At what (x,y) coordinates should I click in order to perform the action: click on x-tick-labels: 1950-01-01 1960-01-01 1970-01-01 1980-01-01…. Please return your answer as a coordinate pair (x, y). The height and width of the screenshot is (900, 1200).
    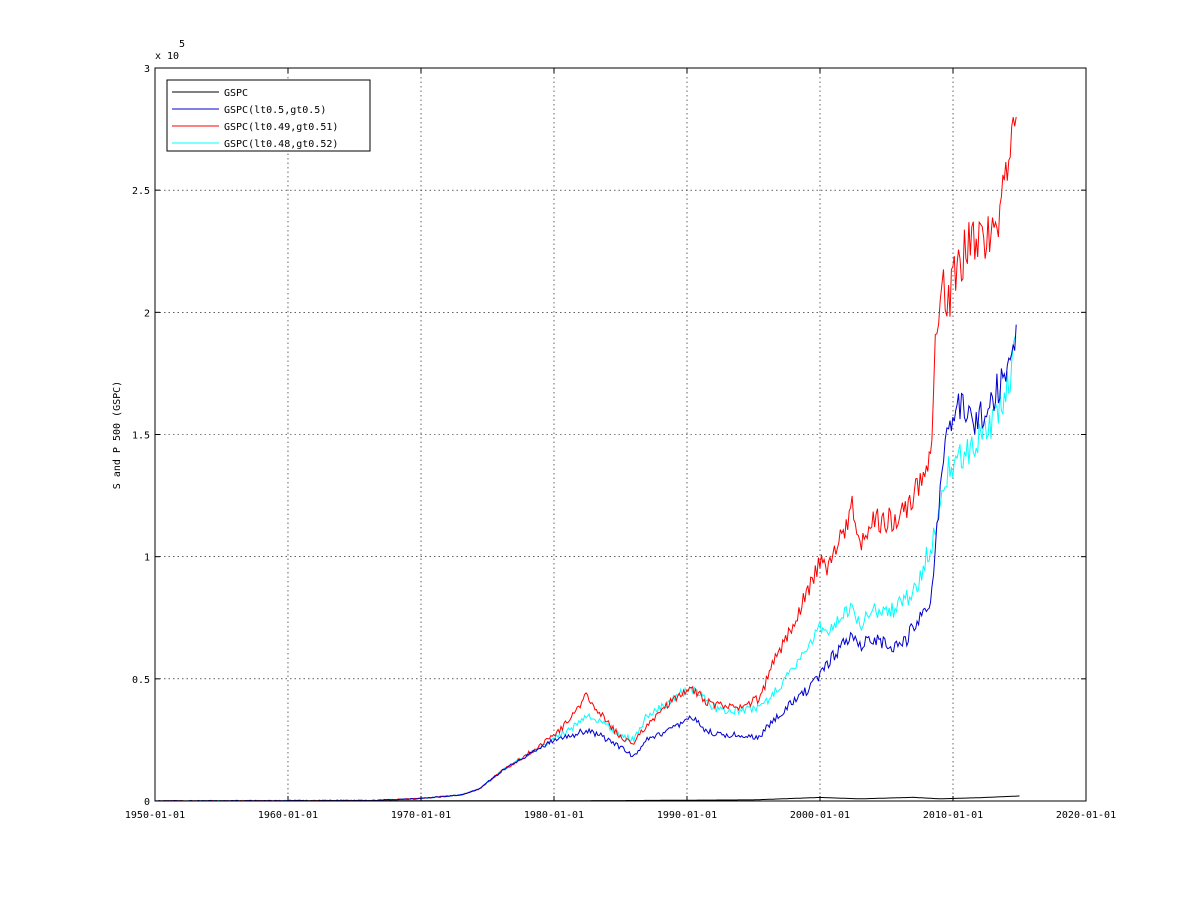
    Looking at the image, I should click on (620, 815).